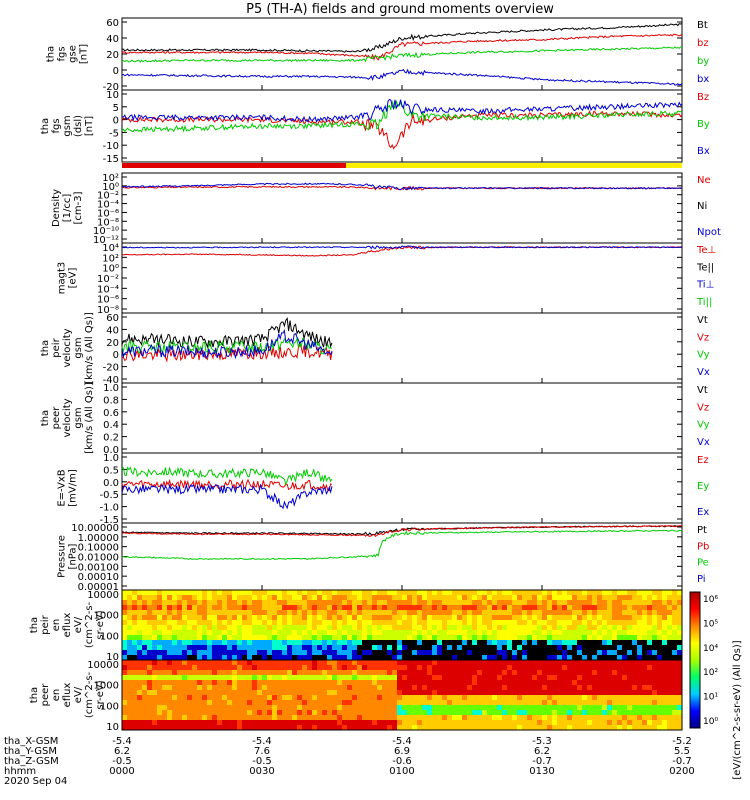  Describe the element at coordinates (402, 348) in the screenshot. I see `panel-frame-peir_velocity` at that location.